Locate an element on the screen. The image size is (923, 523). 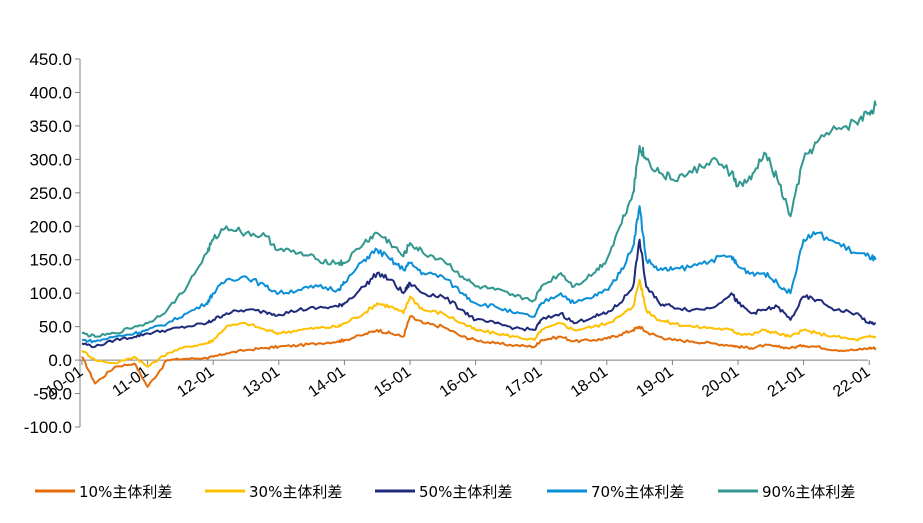
y-tick-label: 200.0 is located at coordinates (50, 226).